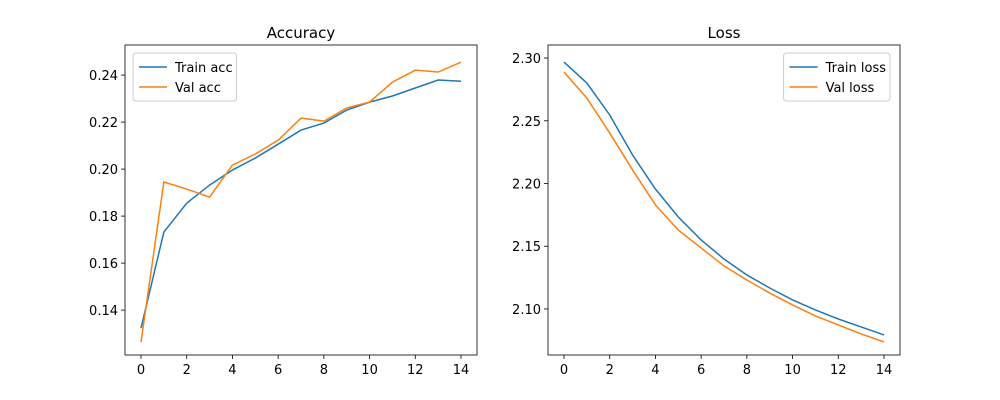  I want to click on legend-label: Train loss, so click(856, 68).